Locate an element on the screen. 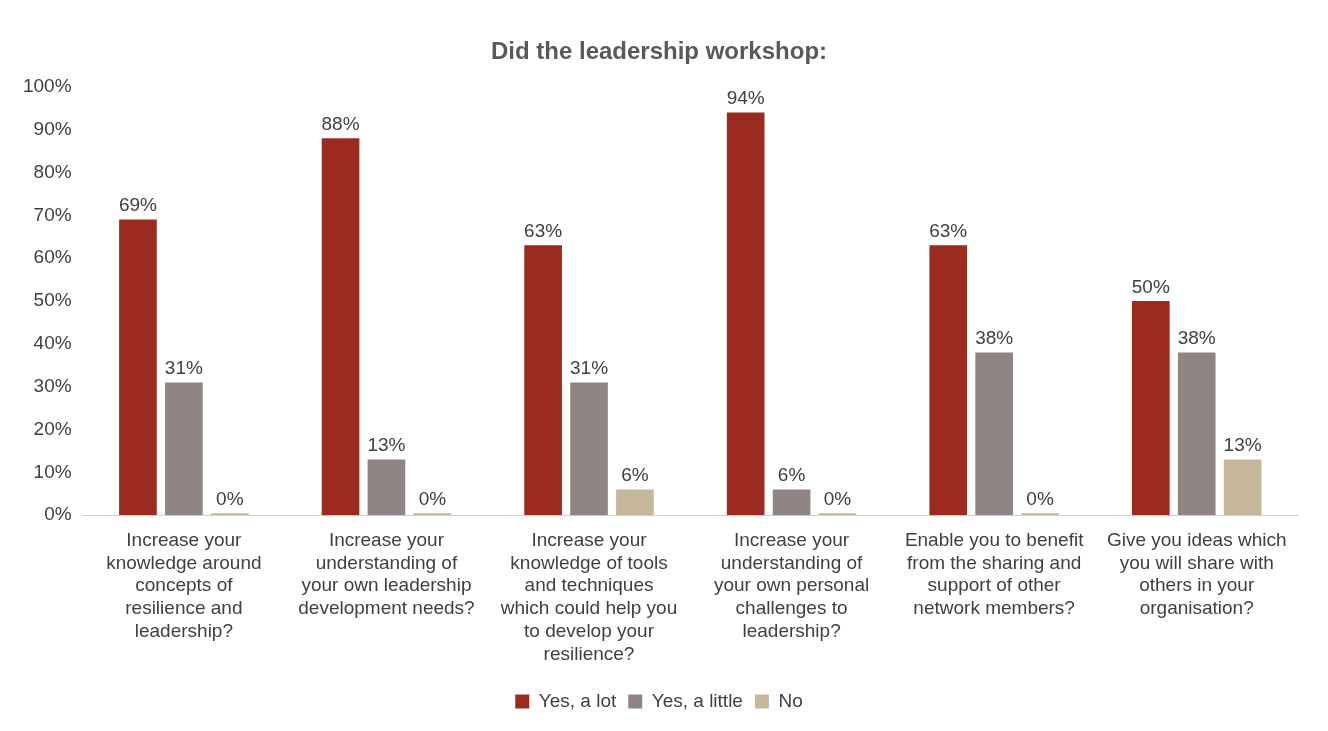 Image resolution: width=1328 pixels, height=731 pixels. x-tick-label: Increase your understanding of your own leadership development needs? is located at coordinates (386, 573).